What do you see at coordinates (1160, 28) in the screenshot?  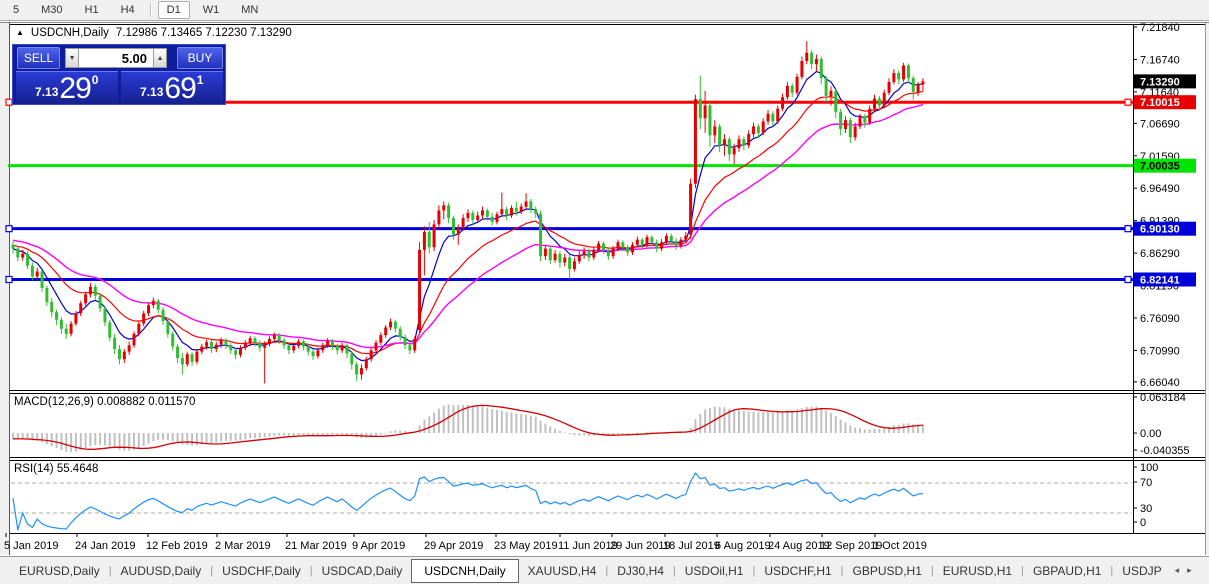 I see `svg-text: 7.21840` at bounding box center [1160, 28].